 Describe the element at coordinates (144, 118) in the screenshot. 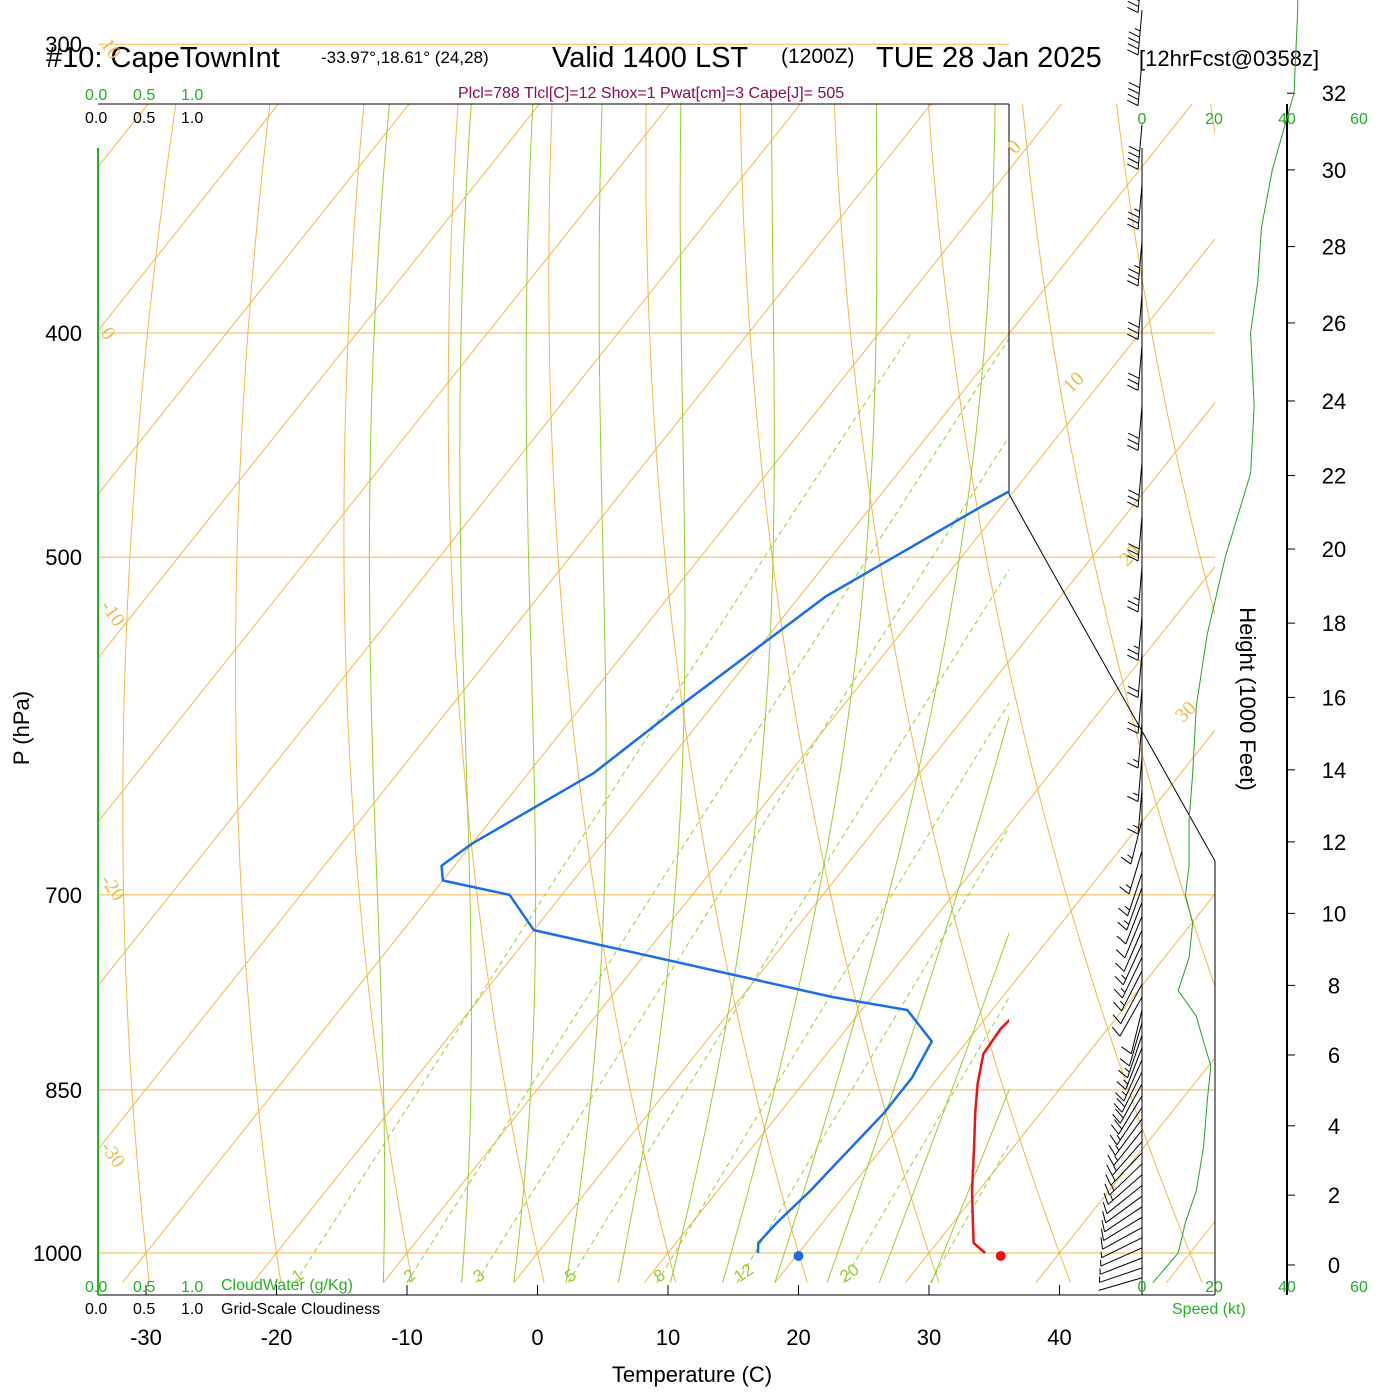

I see `cloud-scale-top-black-1: 0.5` at that location.